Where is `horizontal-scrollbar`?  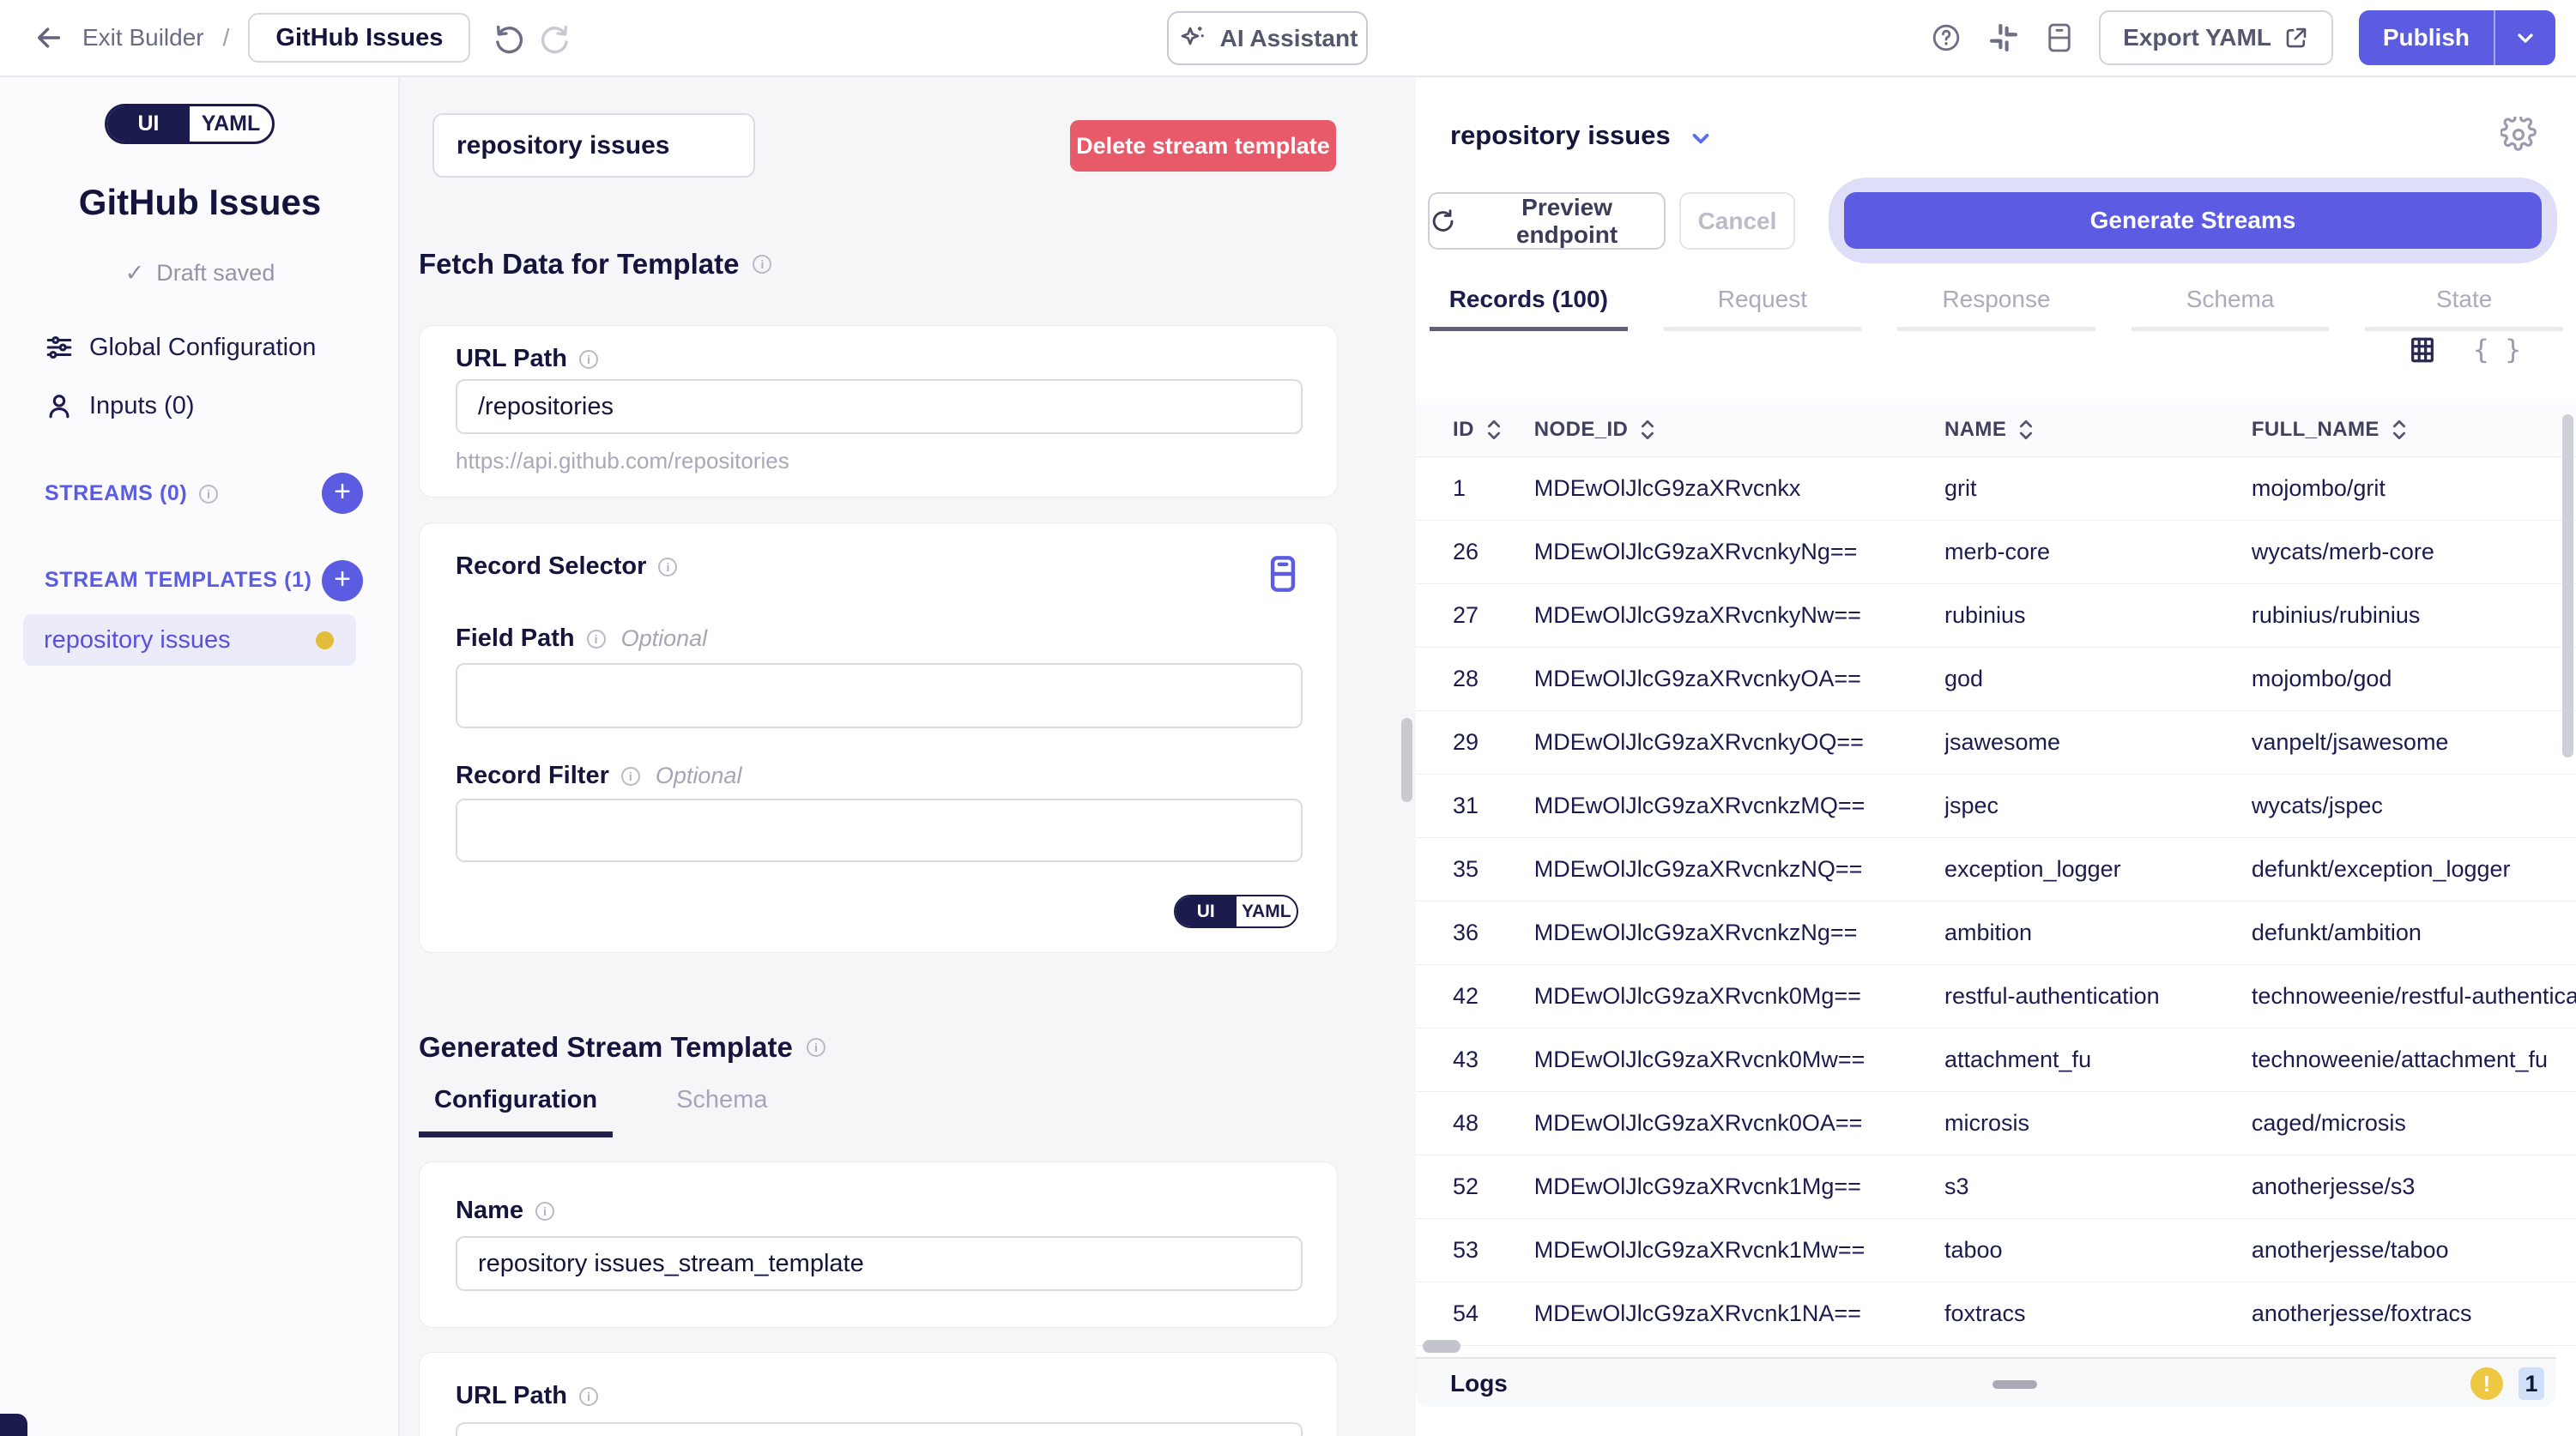 horizontal-scrollbar is located at coordinates (1441, 1346).